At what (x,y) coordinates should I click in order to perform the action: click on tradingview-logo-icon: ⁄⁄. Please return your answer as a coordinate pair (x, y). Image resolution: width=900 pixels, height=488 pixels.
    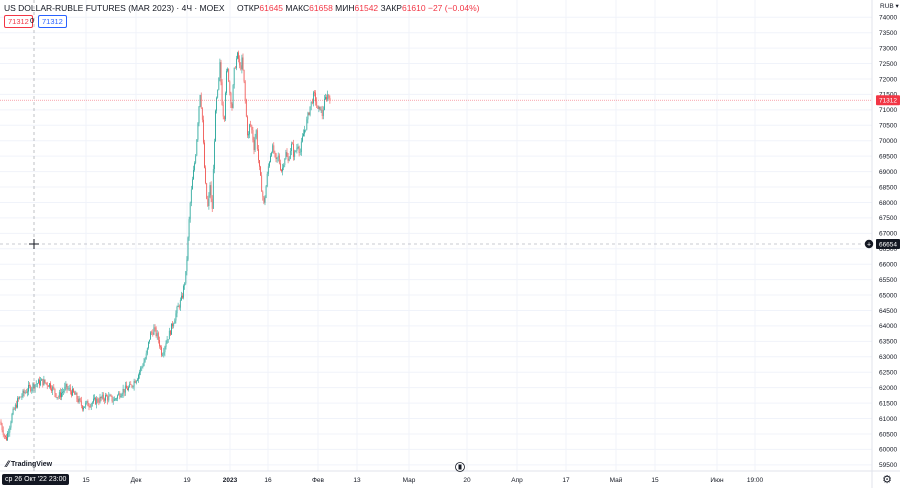
    Looking at the image, I should click on (8, 464).